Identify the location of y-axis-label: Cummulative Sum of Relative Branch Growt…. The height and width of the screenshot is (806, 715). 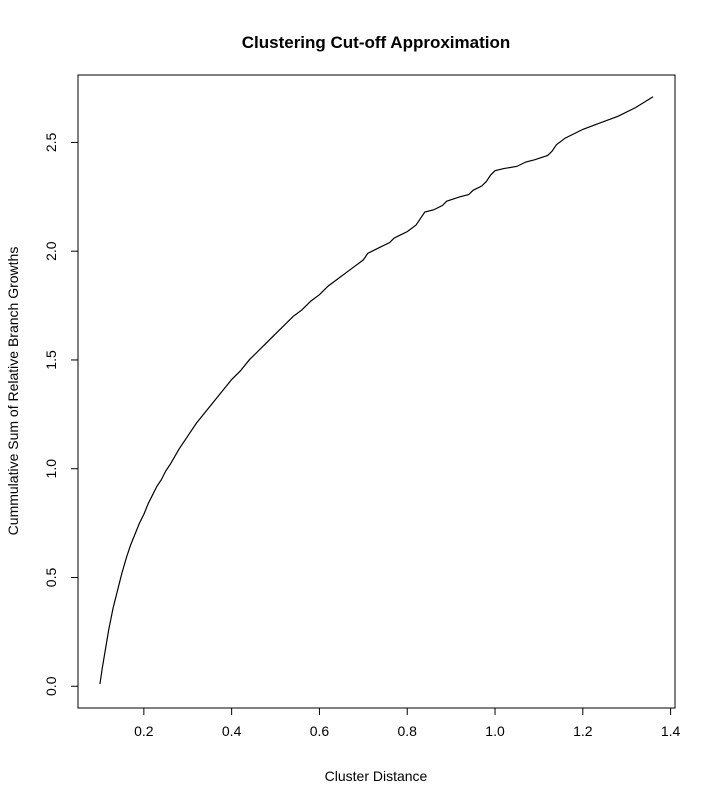
(13, 391).